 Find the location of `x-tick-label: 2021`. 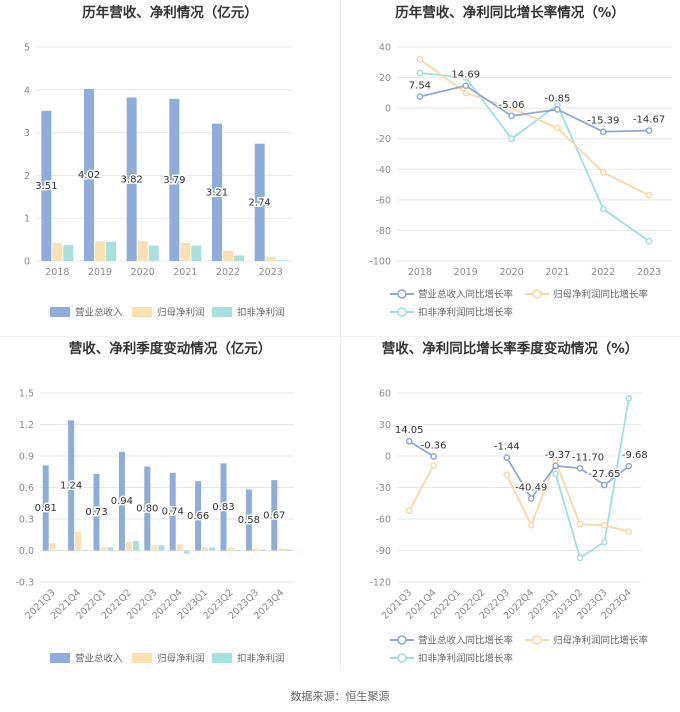

x-tick-label: 2021 is located at coordinates (185, 272).